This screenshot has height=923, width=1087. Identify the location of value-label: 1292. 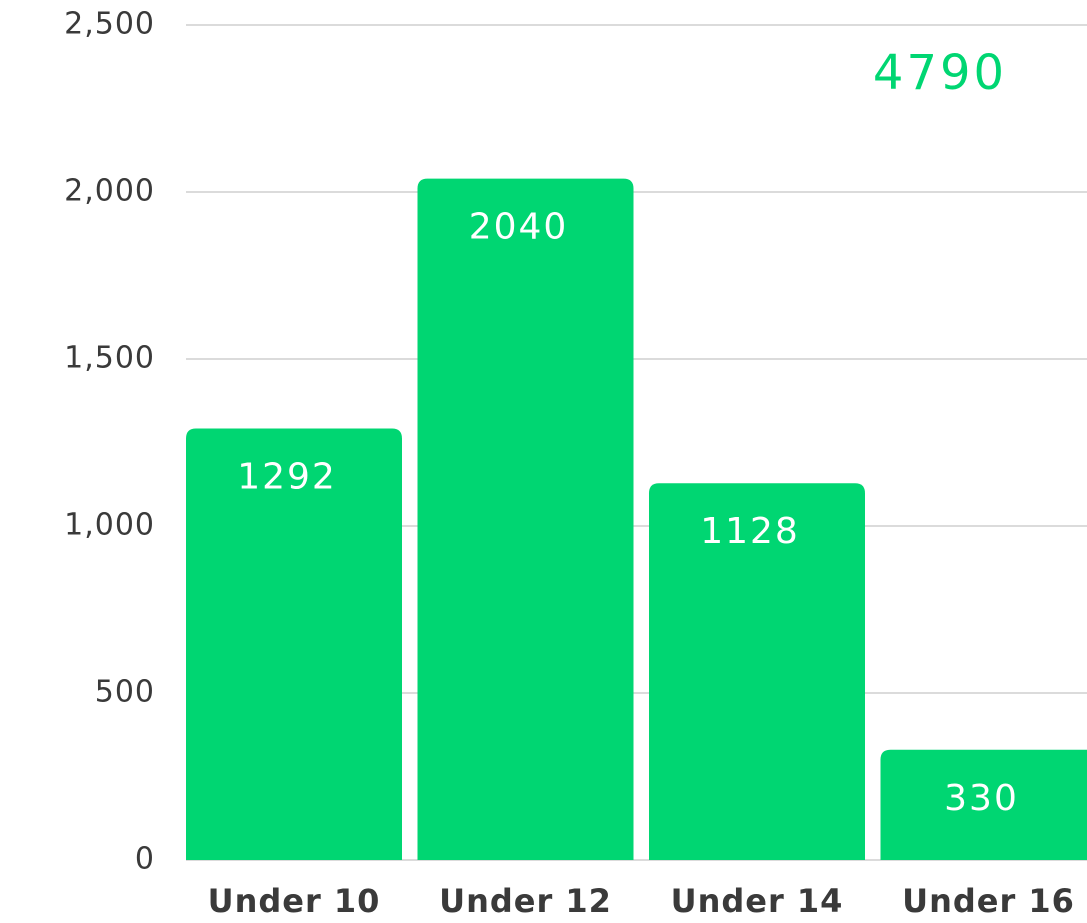
(287, 476).